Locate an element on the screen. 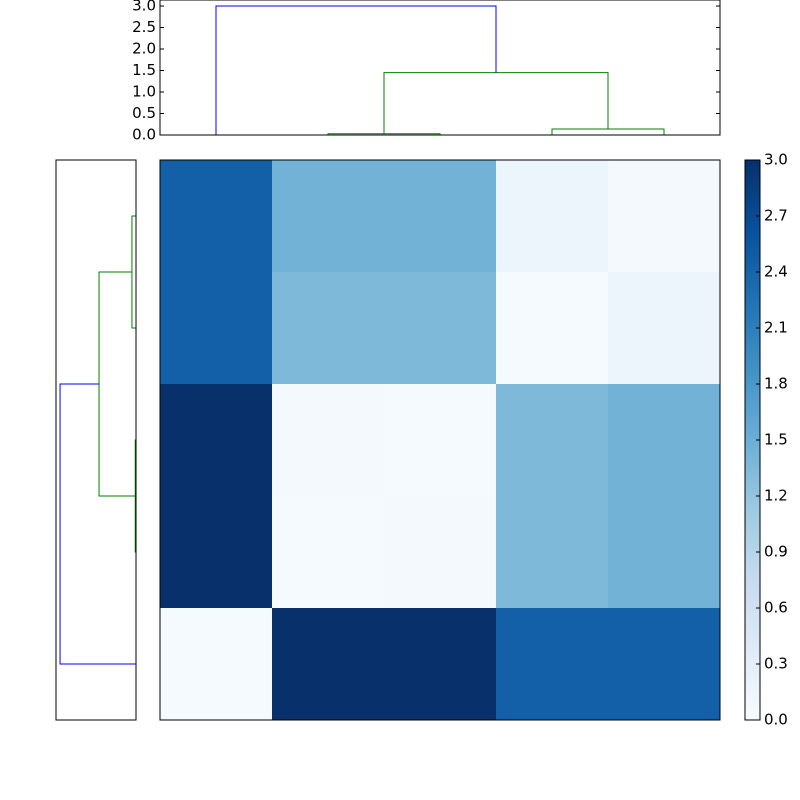  colorbar-tick-label: 0.6 is located at coordinates (776, 608).